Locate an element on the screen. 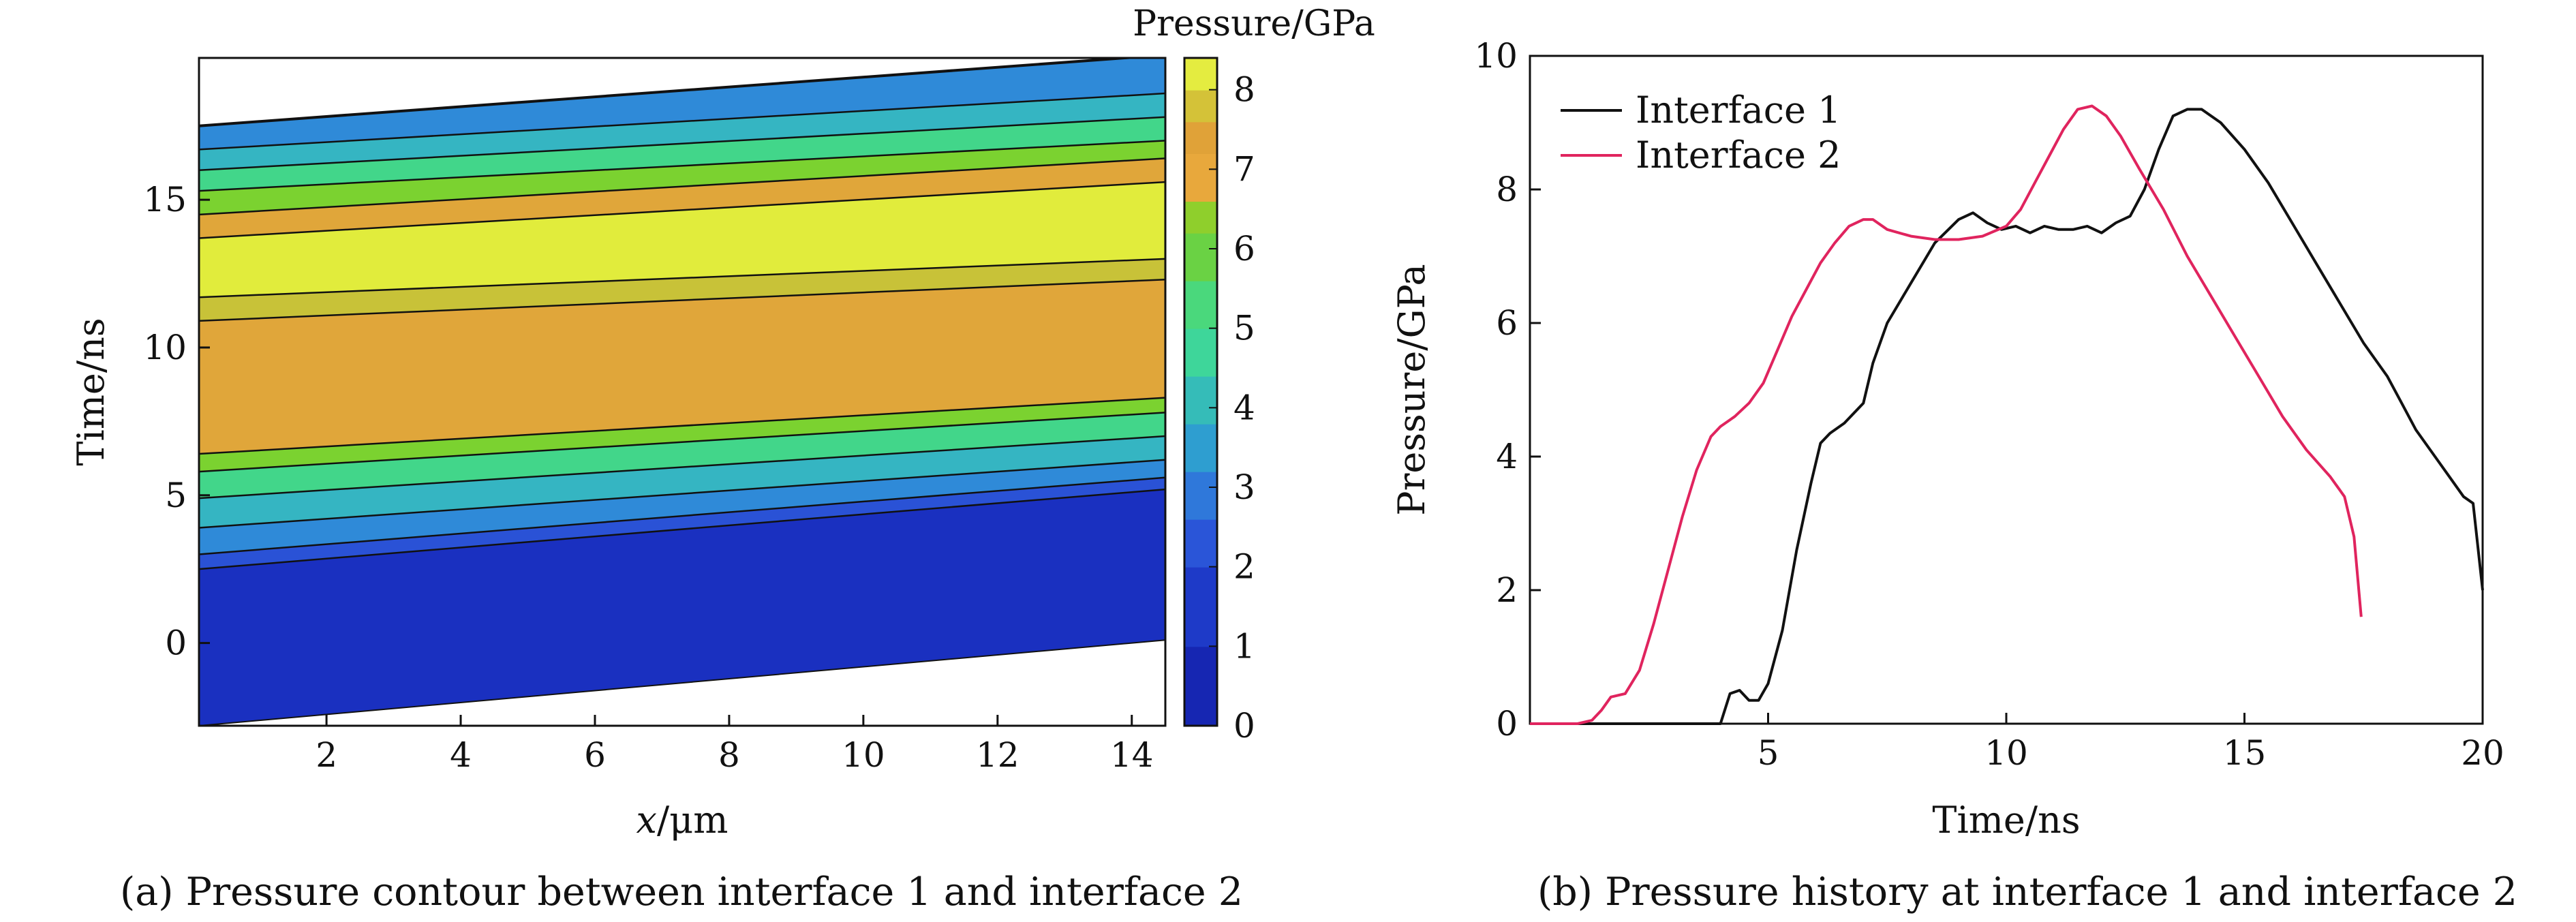  domain-top-edge is located at coordinates (671, 92).